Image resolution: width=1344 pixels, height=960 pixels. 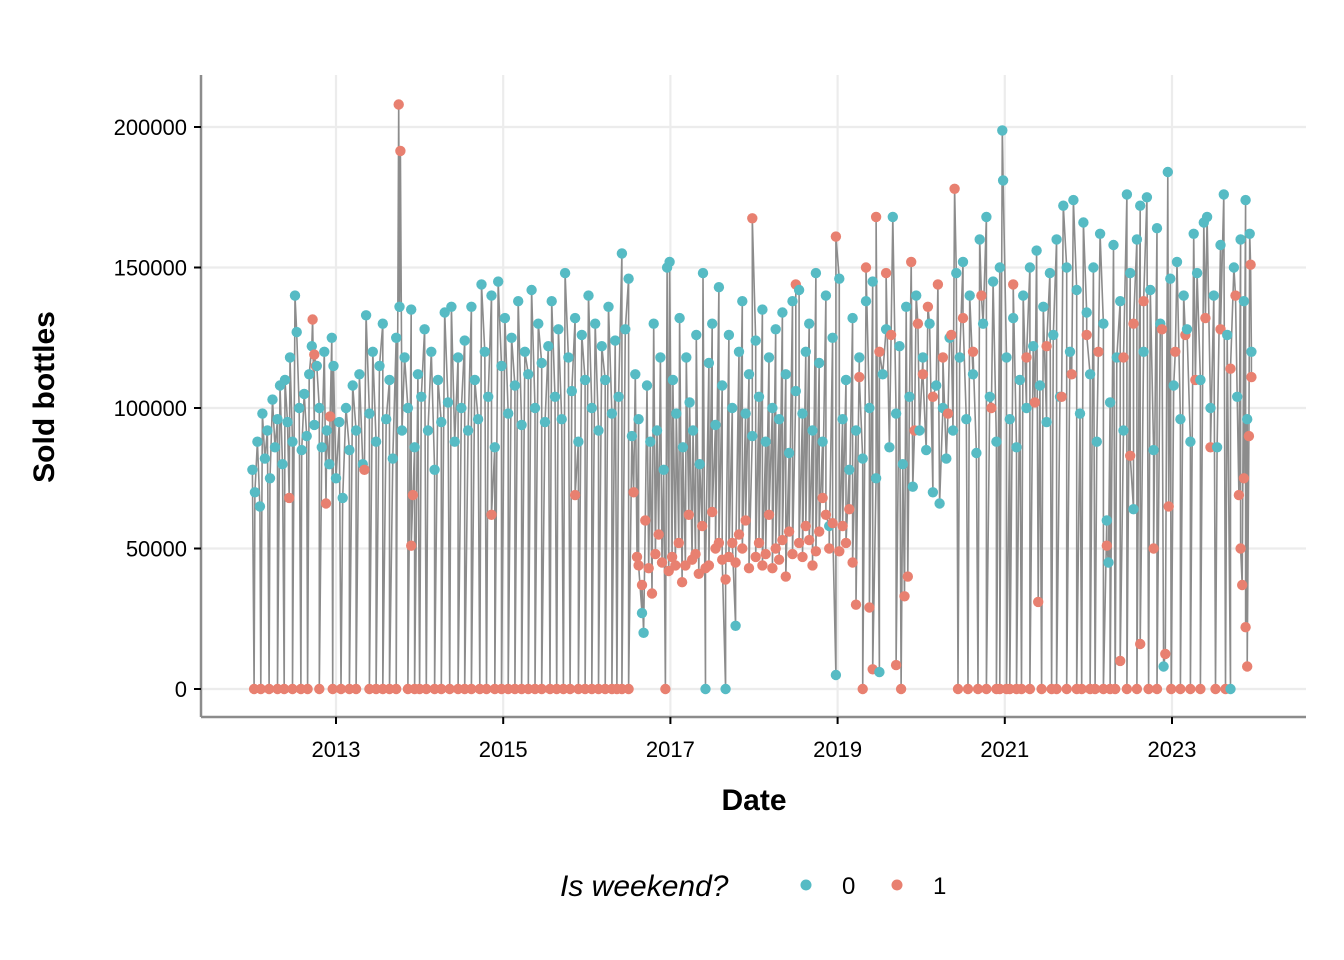 What do you see at coordinates (150, 408) in the screenshot?
I see `y-tick-label: 100000` at bounding box center [150, 408].